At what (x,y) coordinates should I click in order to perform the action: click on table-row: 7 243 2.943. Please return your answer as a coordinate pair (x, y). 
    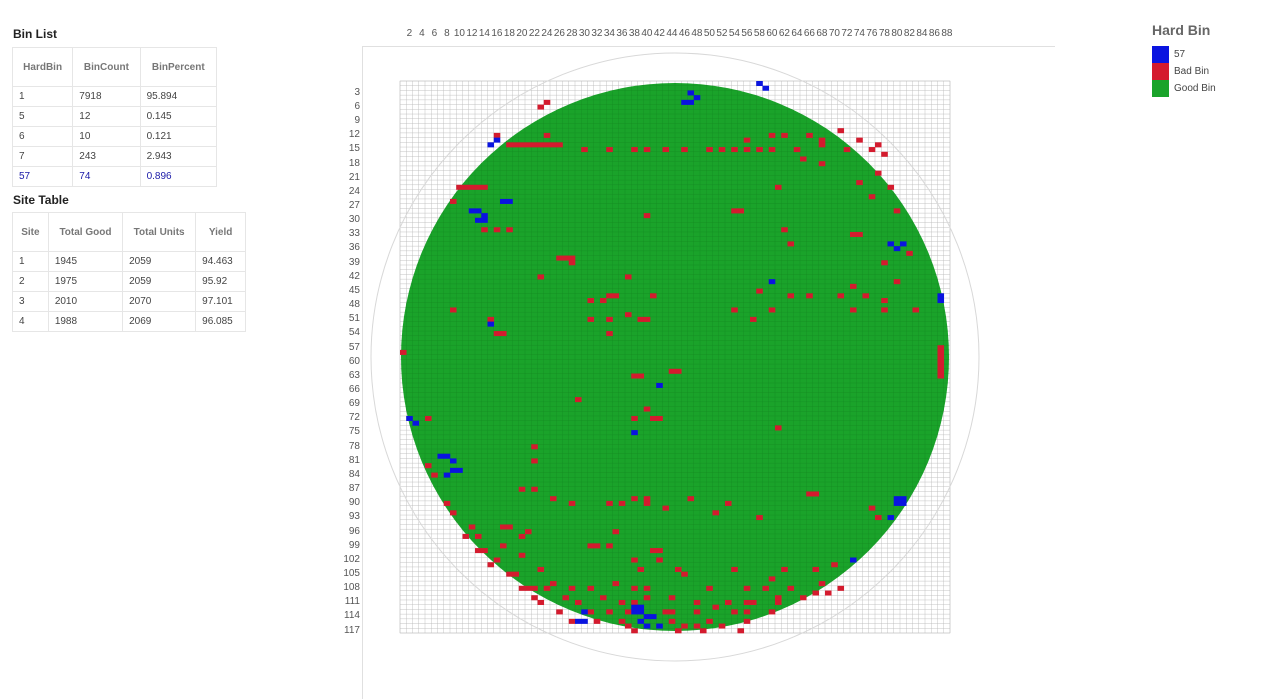
    Looking at the image, I should click on (114, 156).